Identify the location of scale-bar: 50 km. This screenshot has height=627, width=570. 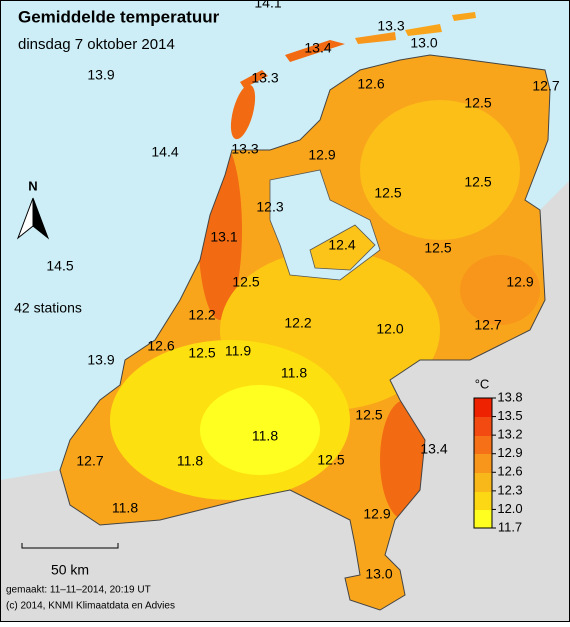
(70, 560).